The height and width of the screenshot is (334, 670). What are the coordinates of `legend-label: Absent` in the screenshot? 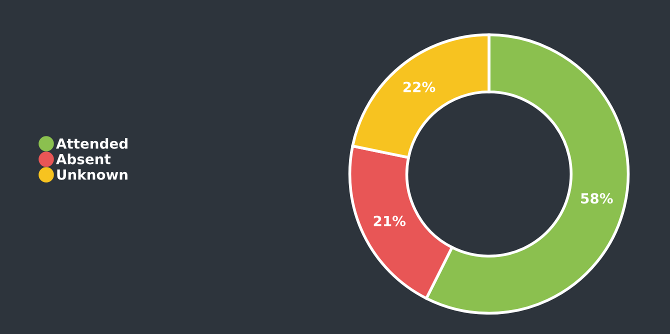 It's located at (83, 159).